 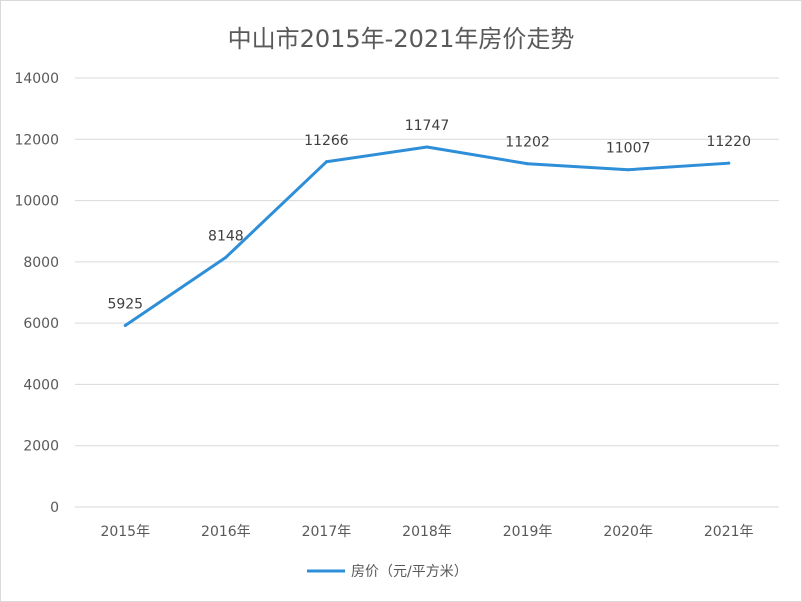 I want to click on y-tick-label: 8000, so click(x=41, y=263).